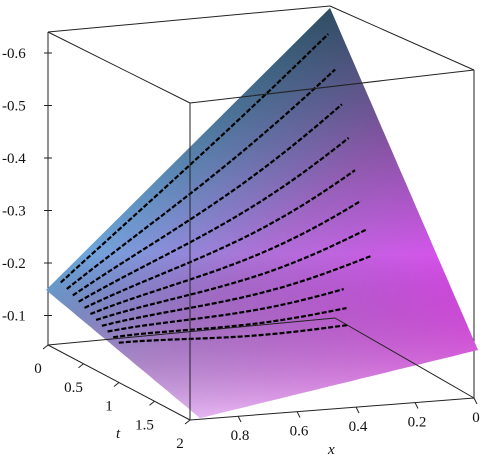  Describe the element at coordinates (73, 388) in the screenshot. I see `t-tick-label: 0.5` at that location.